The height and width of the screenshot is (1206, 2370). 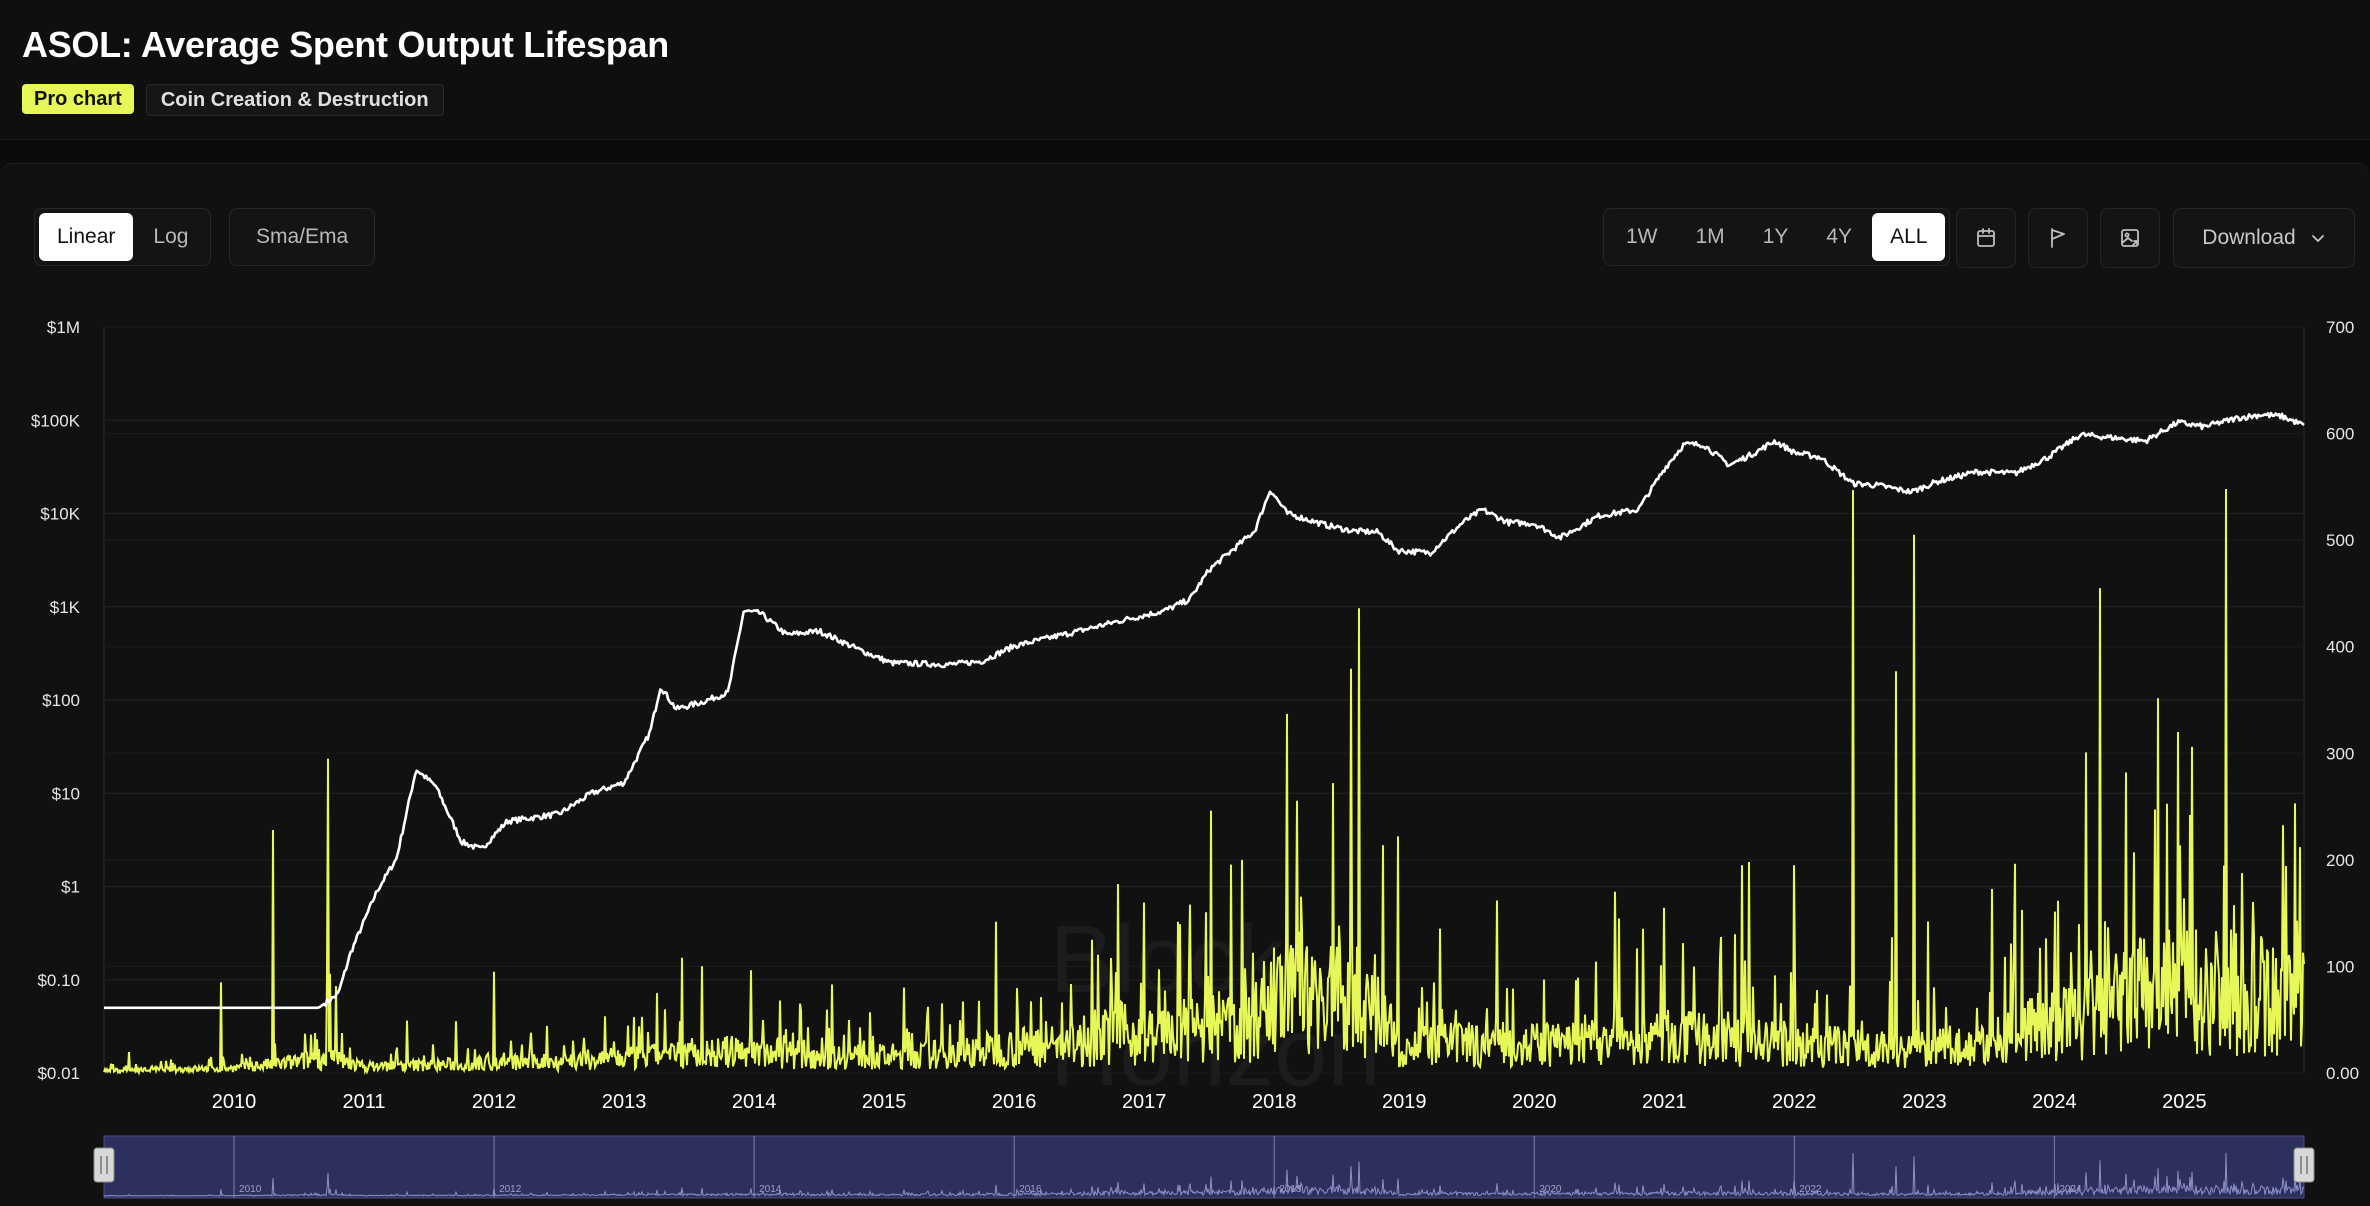 I want to click on category-tag: Coin Creation & Destruction, so click(x=294, y=100).